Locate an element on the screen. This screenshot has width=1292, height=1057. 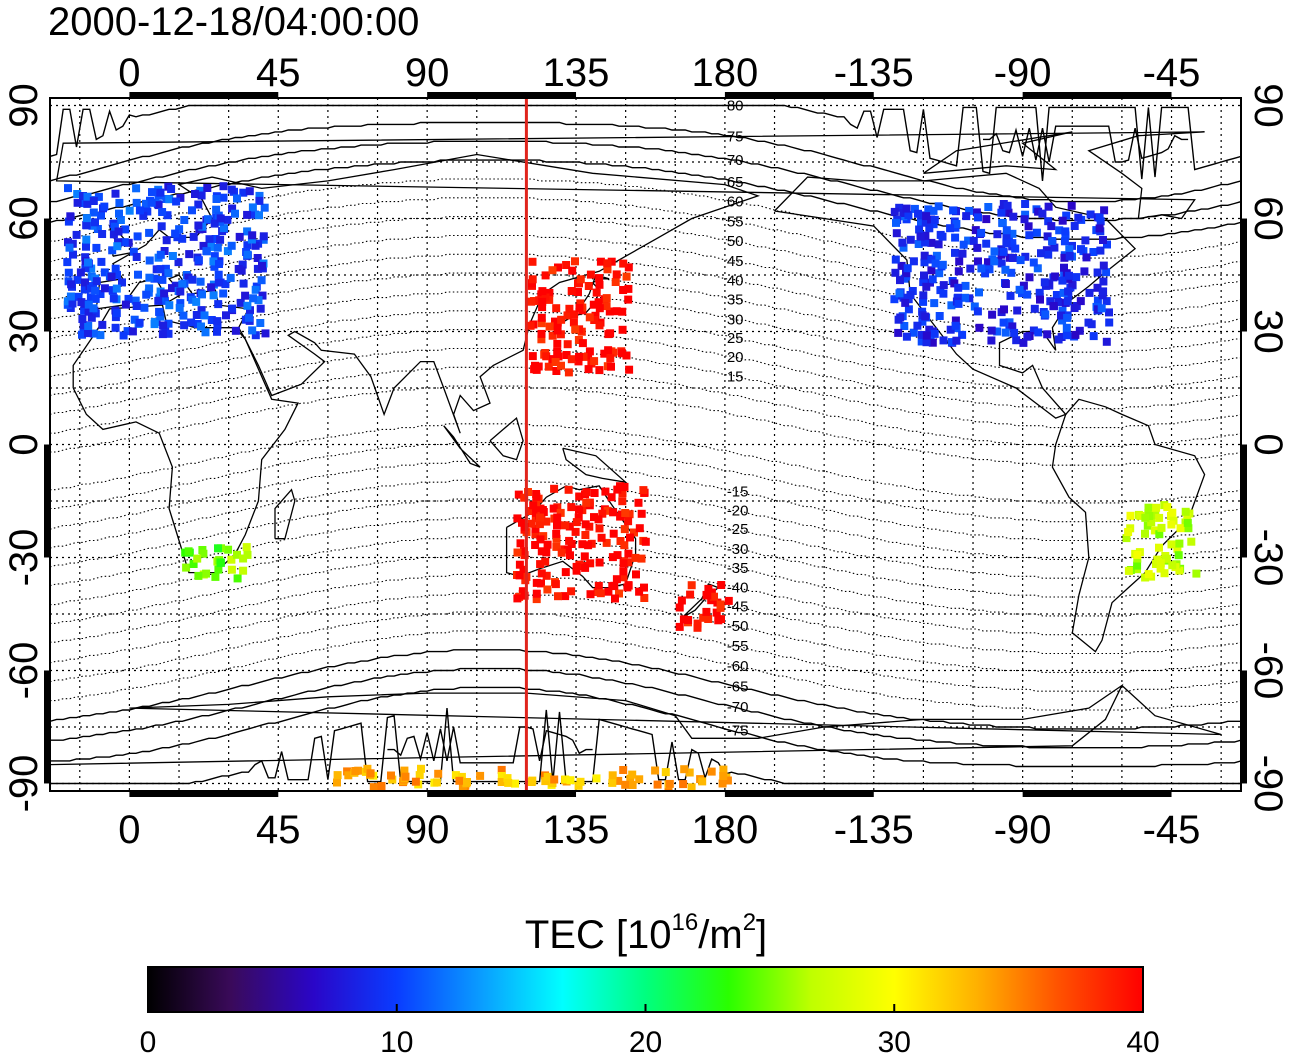
bottom-longitude-tick-label: 135 is located at coordinates (576, 830).